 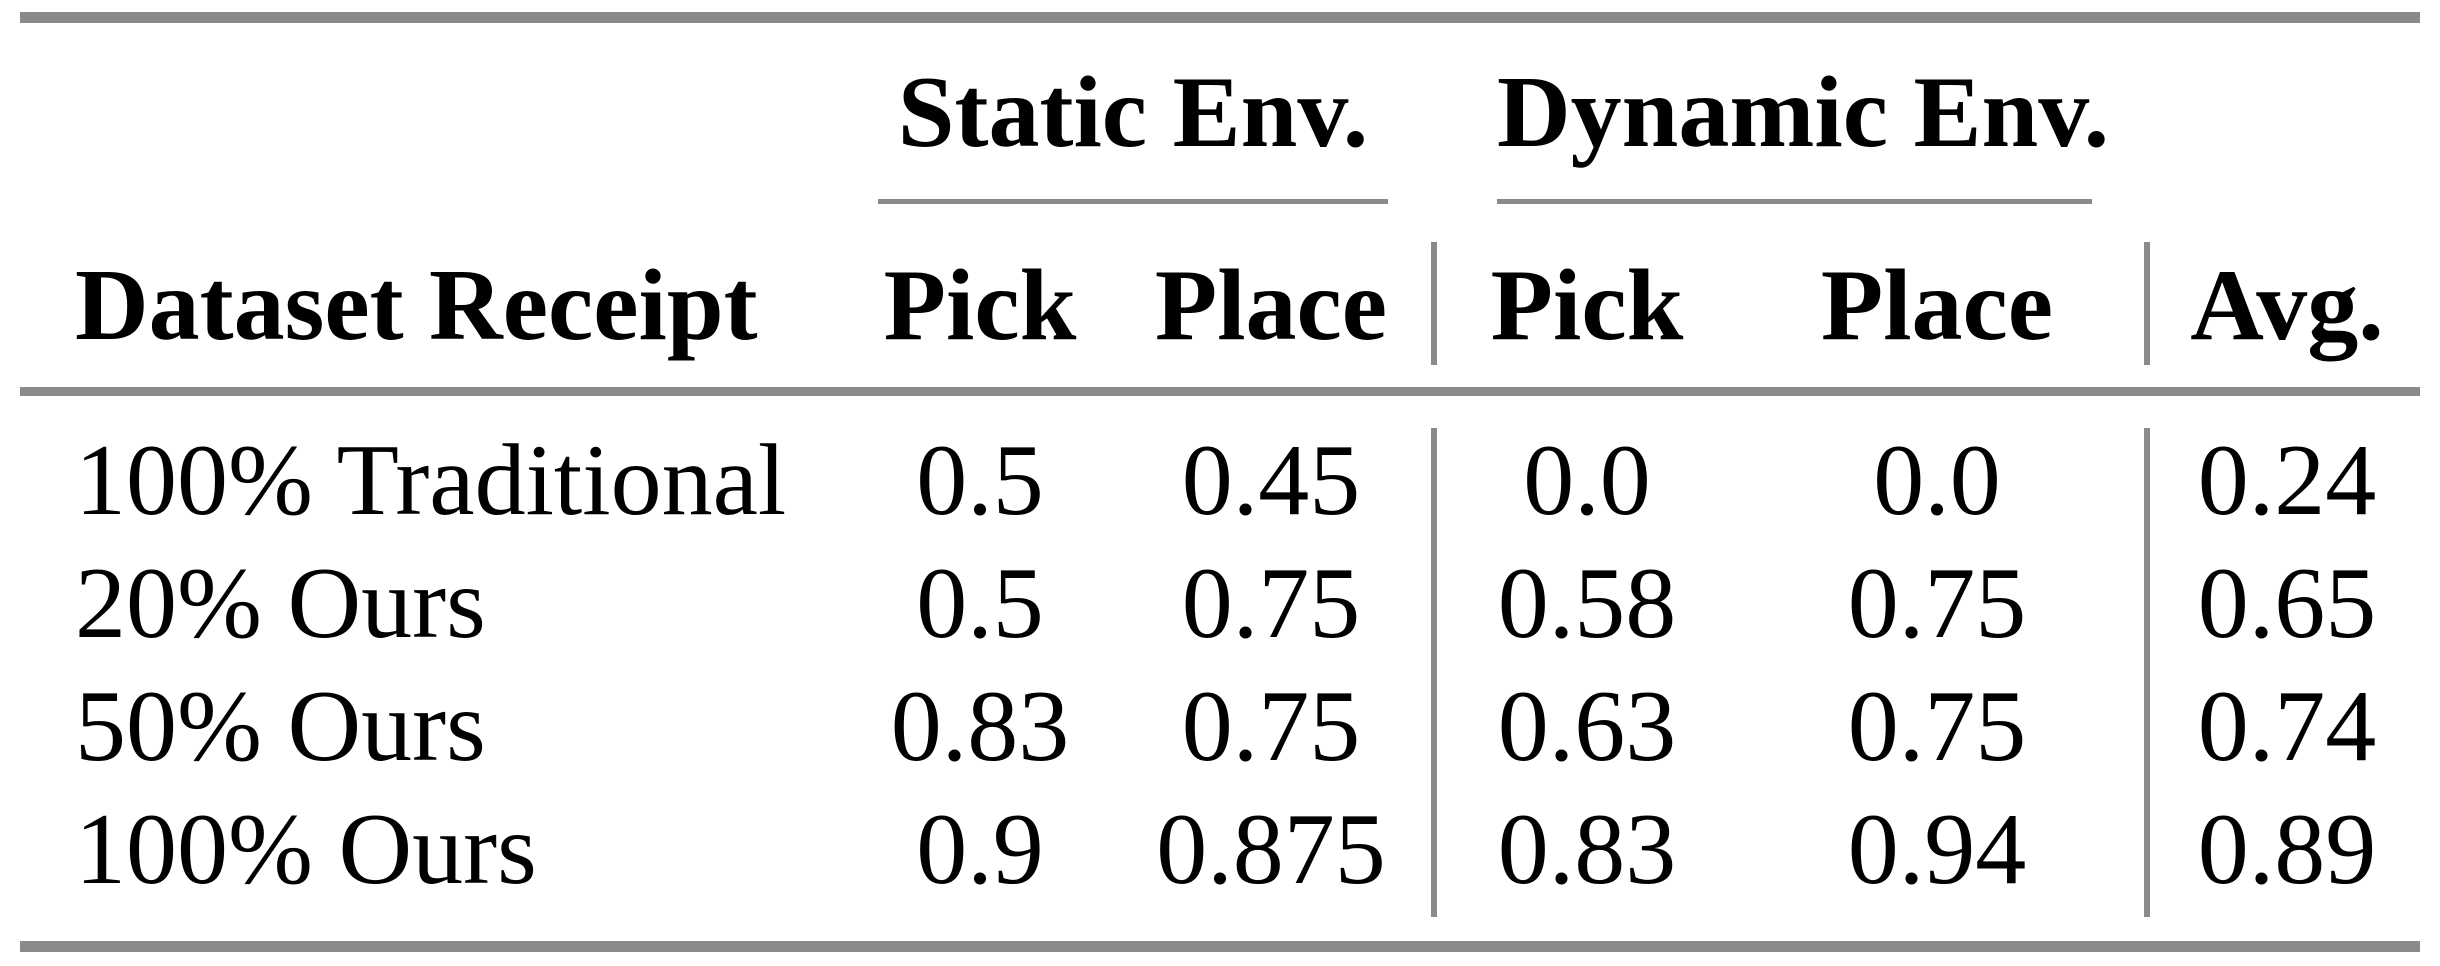 What do you see at coordinates (2287, 305) in the screenshot?
I see `header-avg: Avg.` at bounding box center [2287, 305].